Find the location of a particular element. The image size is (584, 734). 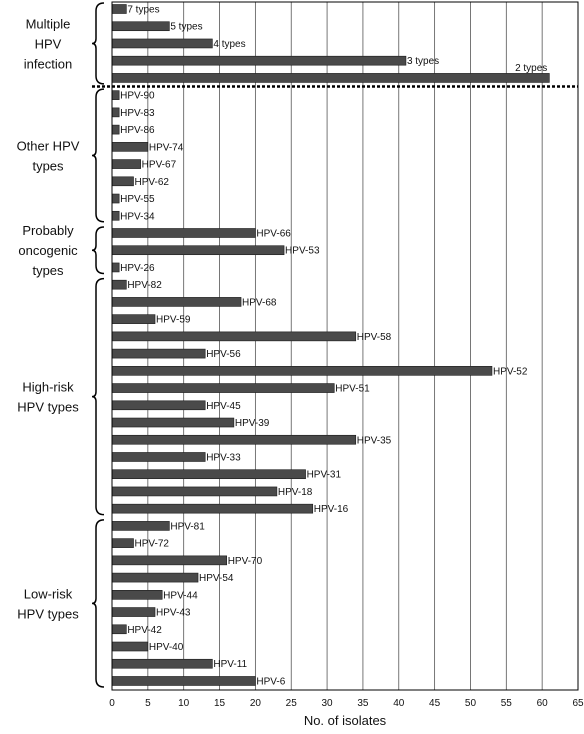

x-tick-label: 5 is located at coordinates (148, 703).